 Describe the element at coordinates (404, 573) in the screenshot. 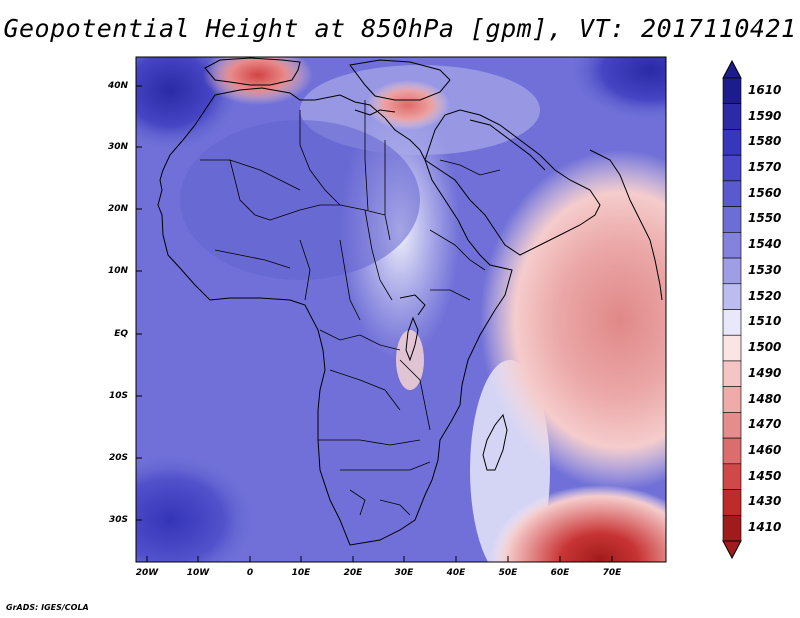

I see `lon-label-30e: 30E` at that location.